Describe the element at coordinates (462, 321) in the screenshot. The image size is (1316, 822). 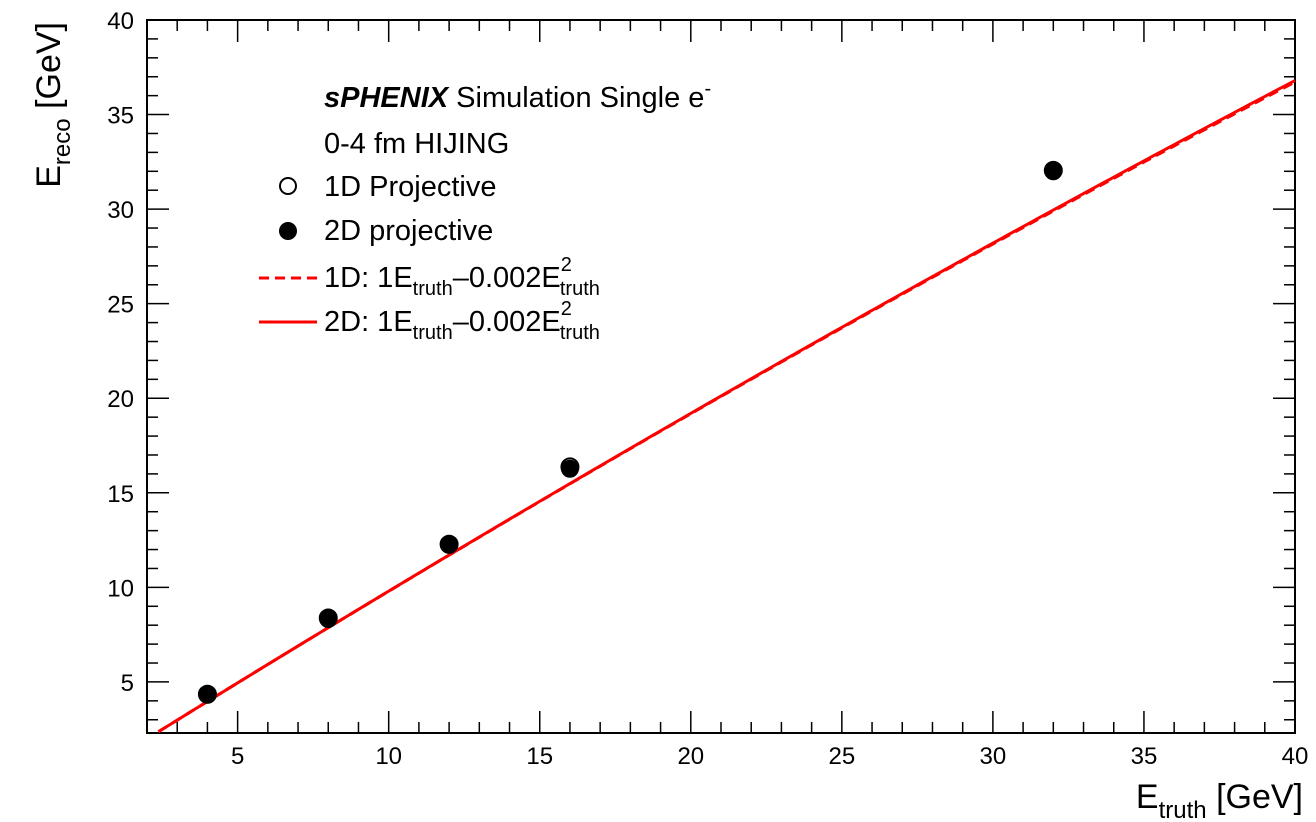
I see `legend-label-2d-fit: 2D: 1Etruth–0.002E2 truth` at that location.